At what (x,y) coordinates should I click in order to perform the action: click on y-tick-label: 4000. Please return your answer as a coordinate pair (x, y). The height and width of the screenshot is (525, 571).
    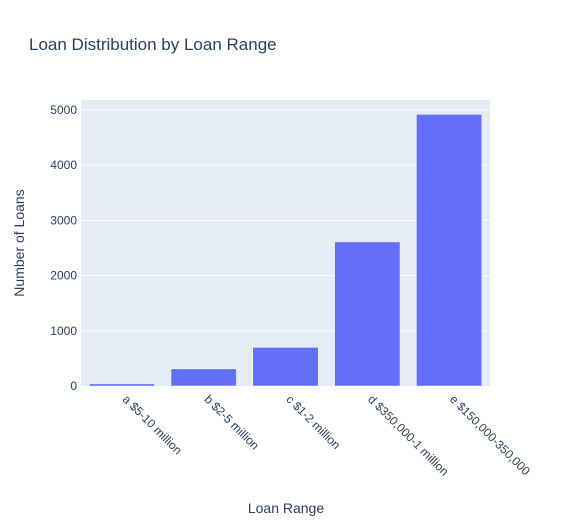
    Looking at the image, I should click on (63, 165).